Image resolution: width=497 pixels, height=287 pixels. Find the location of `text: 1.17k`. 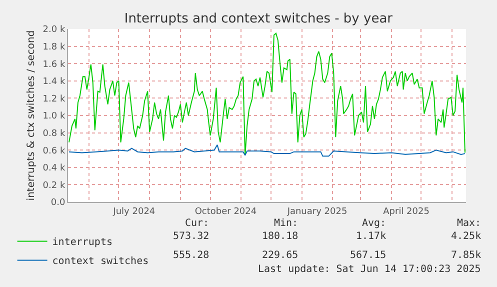

text: 1.17k is located at coordinates (371, 236).